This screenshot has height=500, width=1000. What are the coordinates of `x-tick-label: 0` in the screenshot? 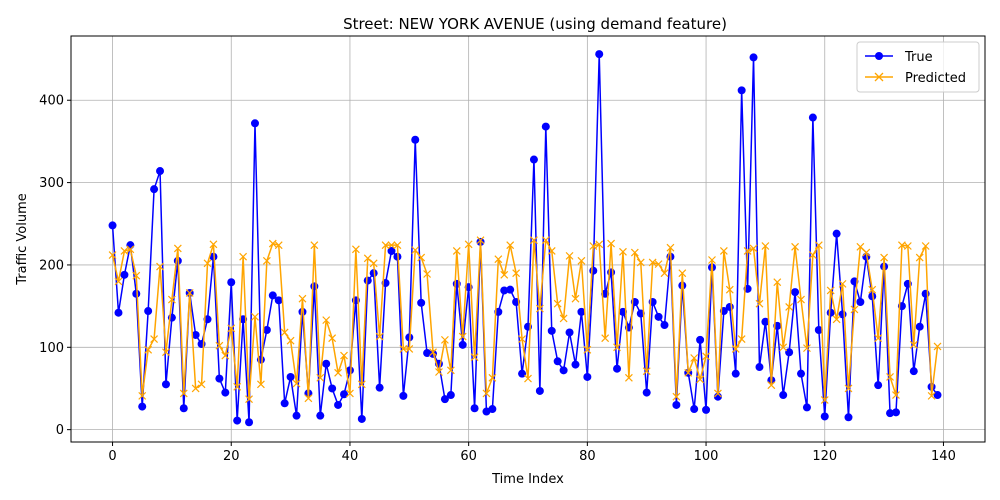 It's located at (112, 456).